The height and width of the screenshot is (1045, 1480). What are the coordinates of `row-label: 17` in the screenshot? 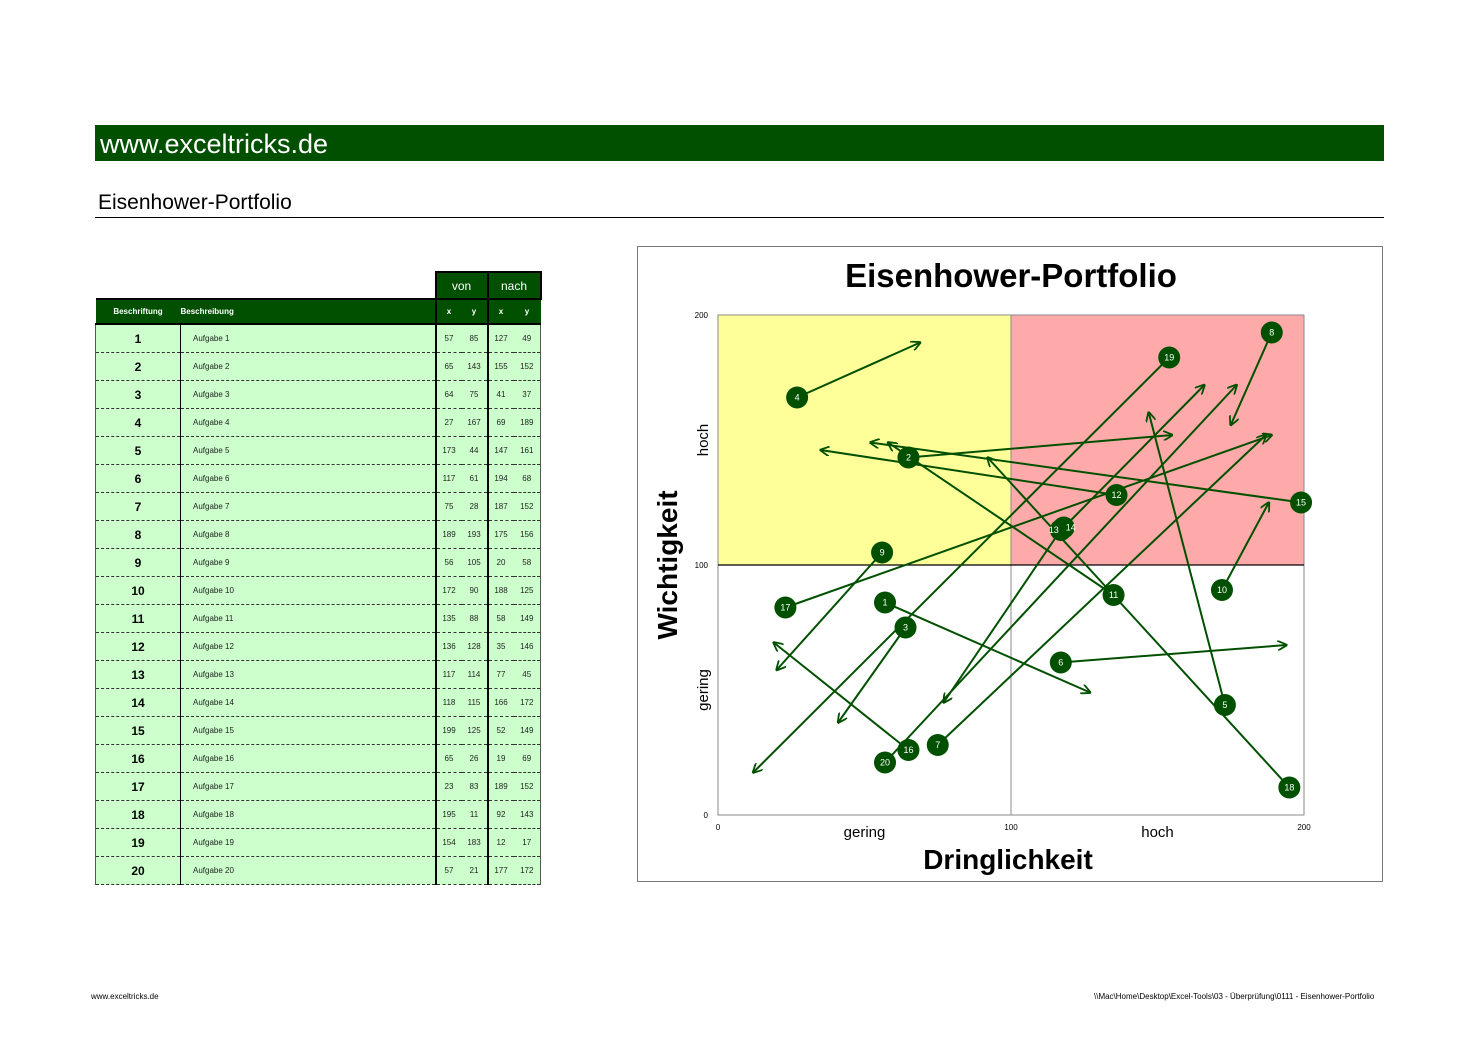 It's located at (138, 786).